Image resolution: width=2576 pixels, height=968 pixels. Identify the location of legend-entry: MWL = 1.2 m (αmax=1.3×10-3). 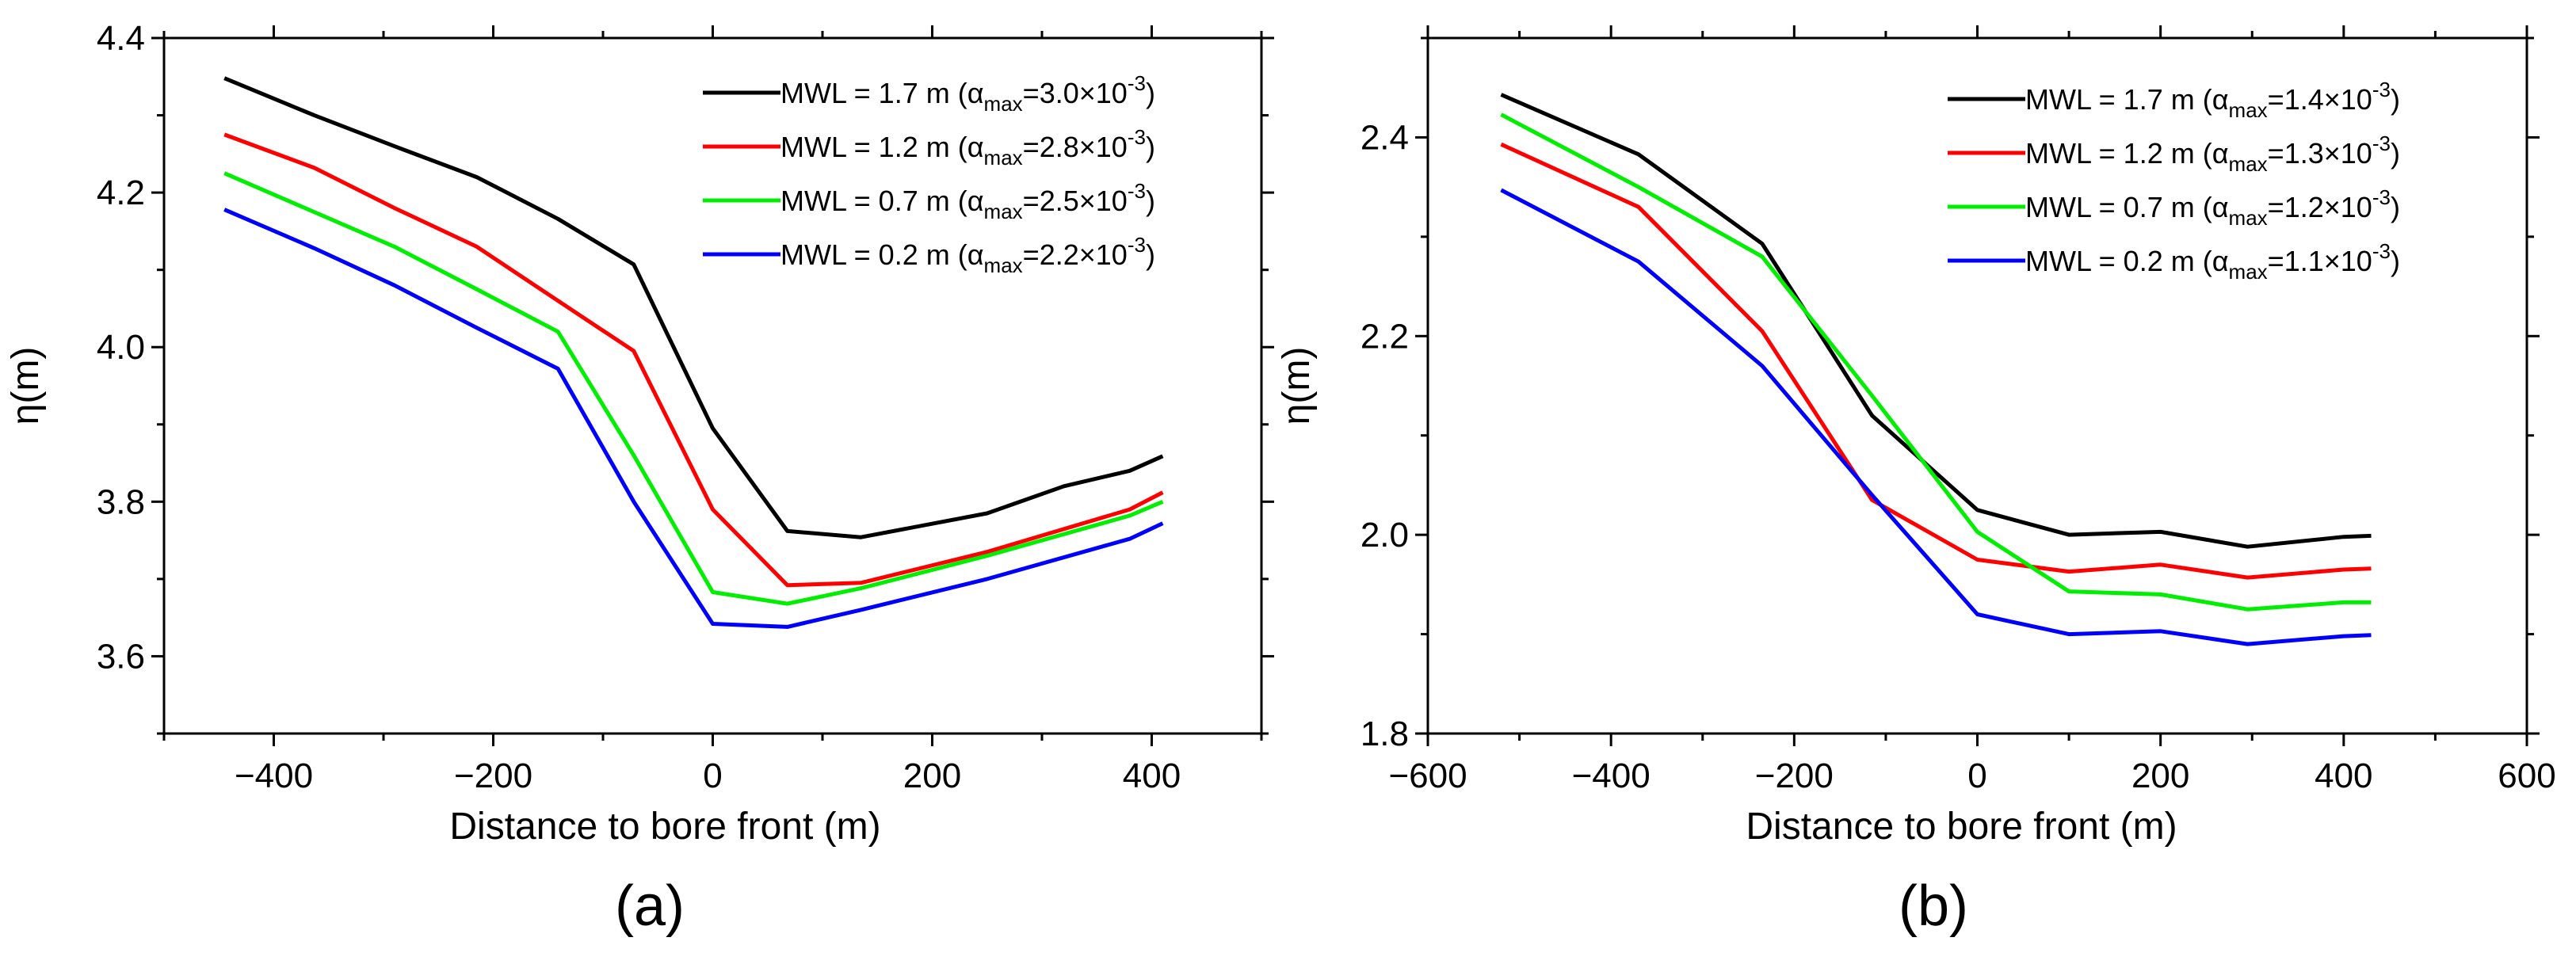
(2212, 154).